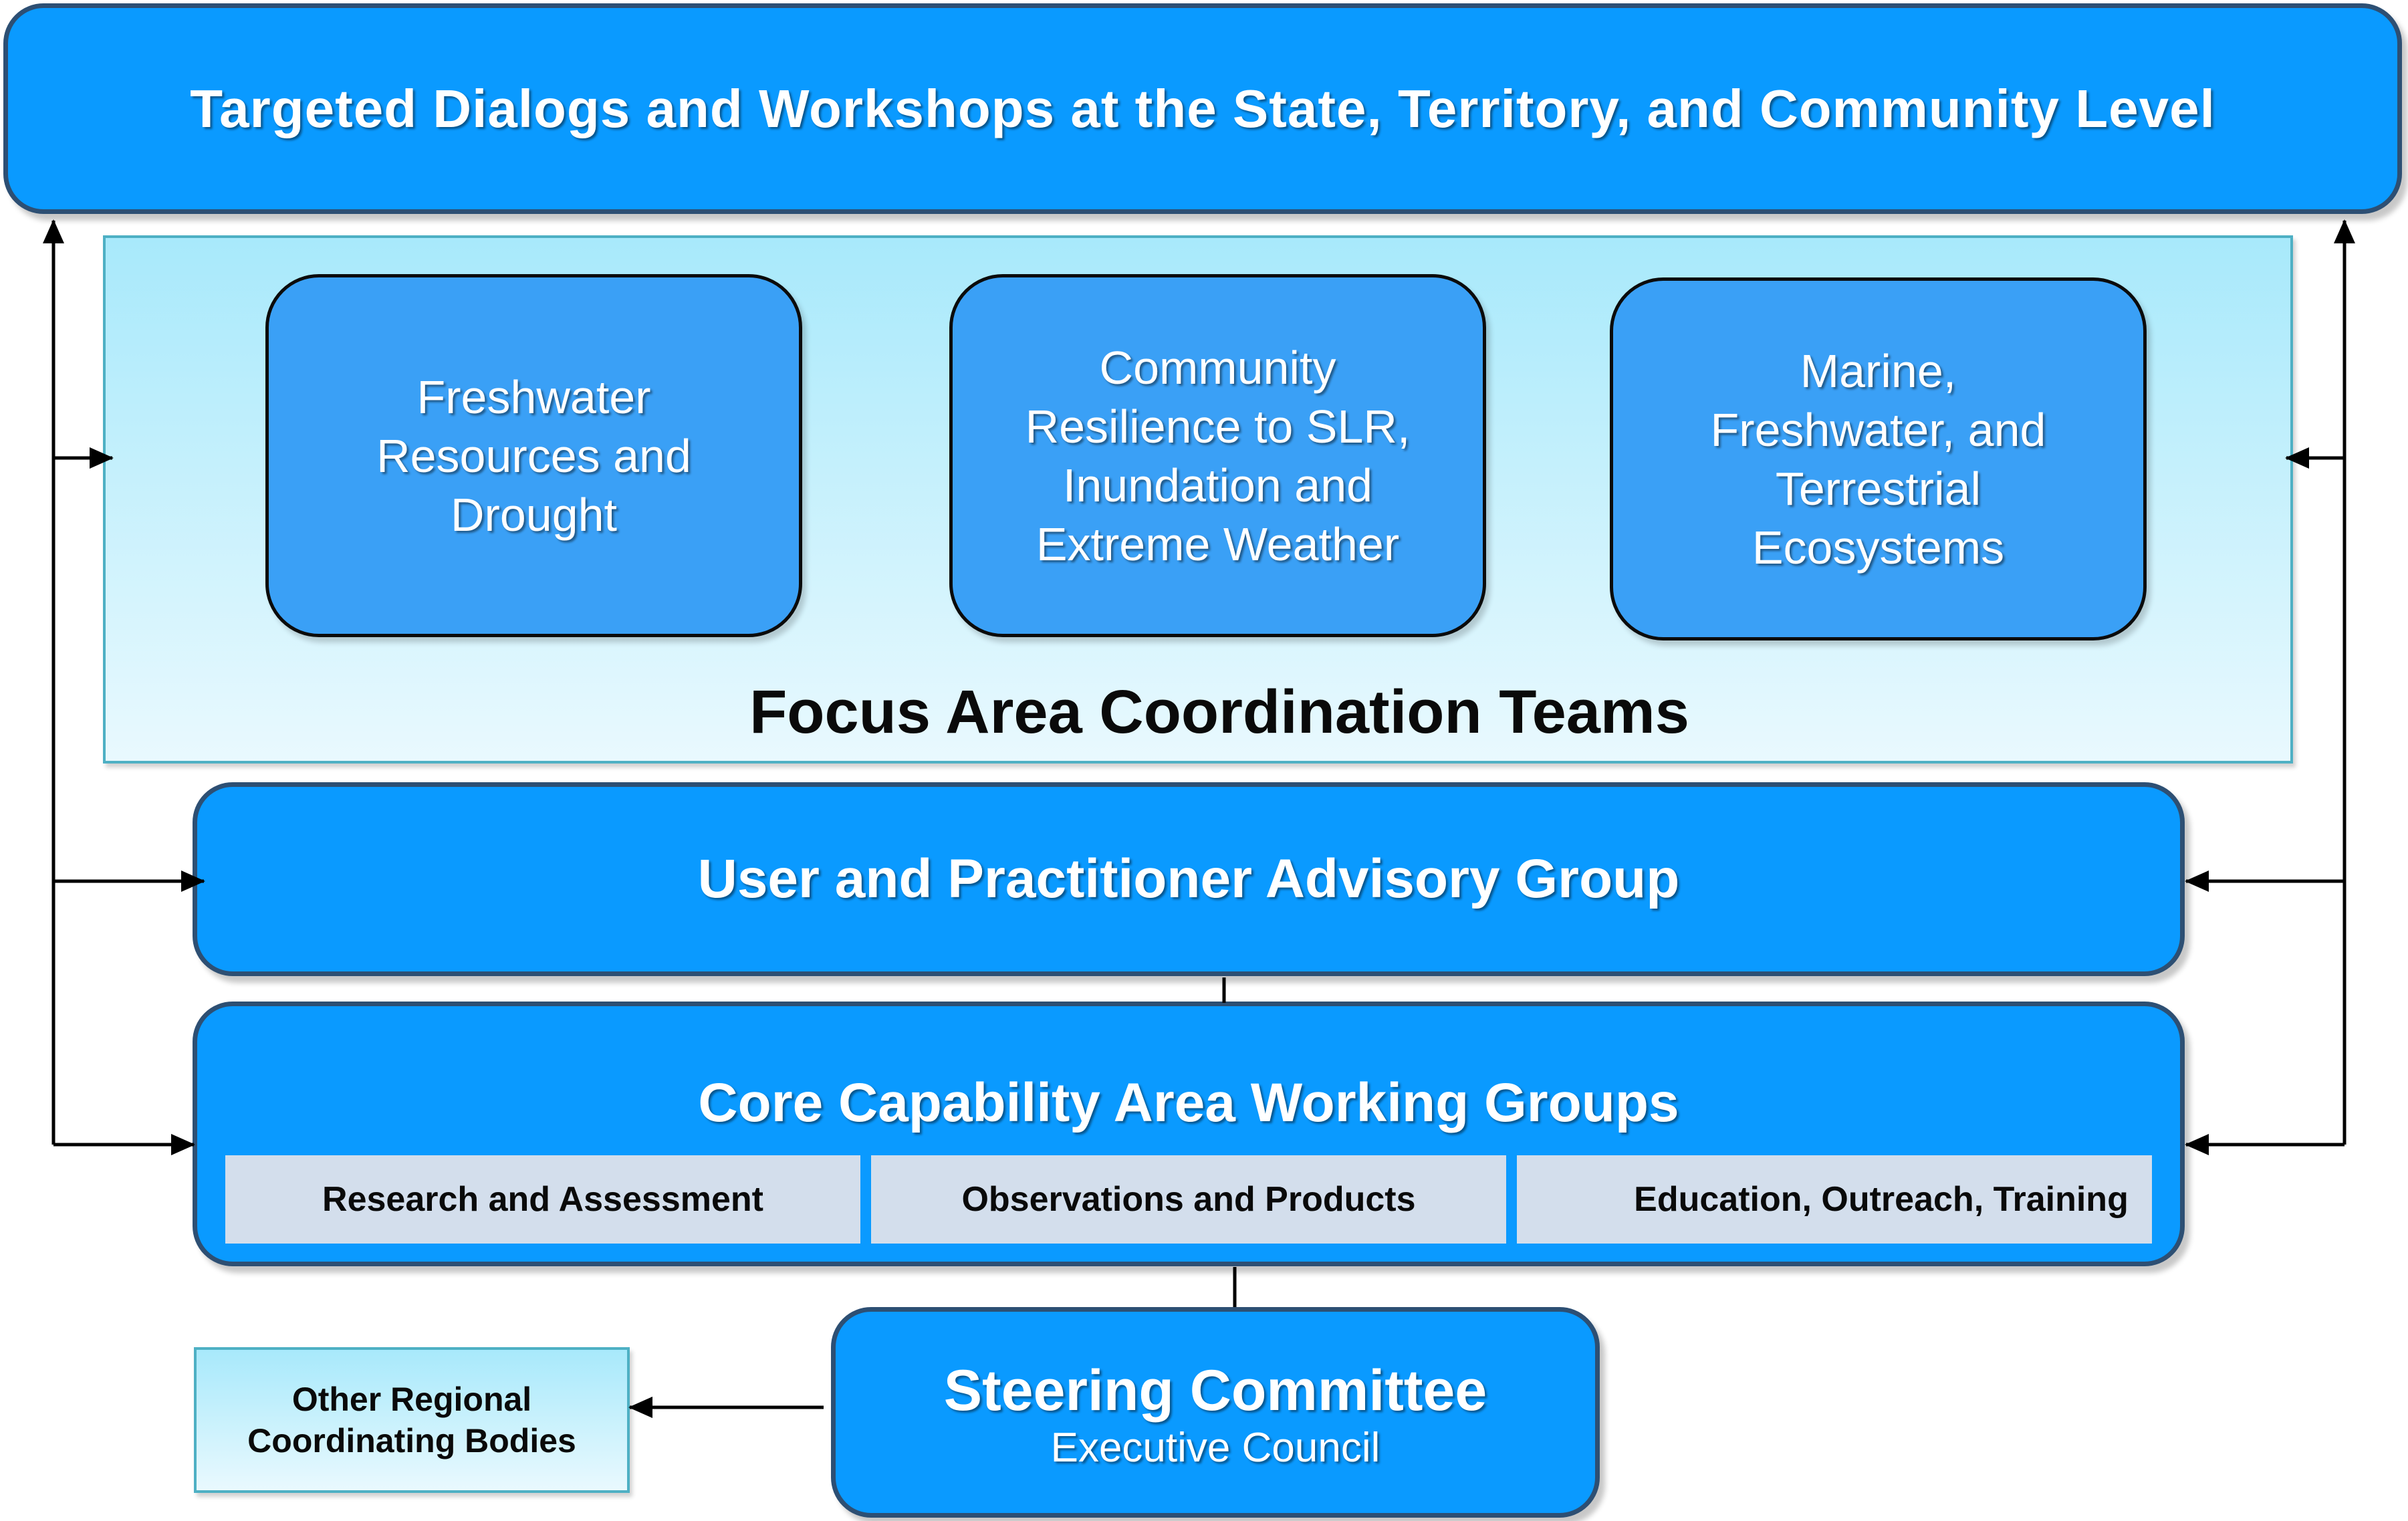 The width and height of the screenshot is (2408, 1521). I want to click on core-capability-title: Core Capability Area Working Groups, so click(1188, 1103).